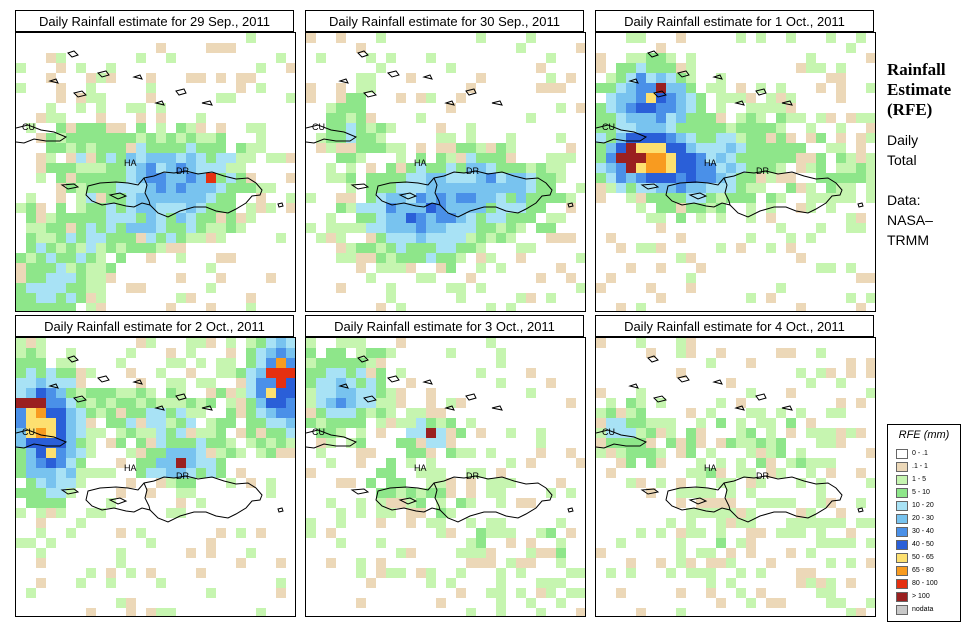 Image resolution: width=971 pixels, height=635 pixels. I want to click on country-label: DR, so click(182, 171).